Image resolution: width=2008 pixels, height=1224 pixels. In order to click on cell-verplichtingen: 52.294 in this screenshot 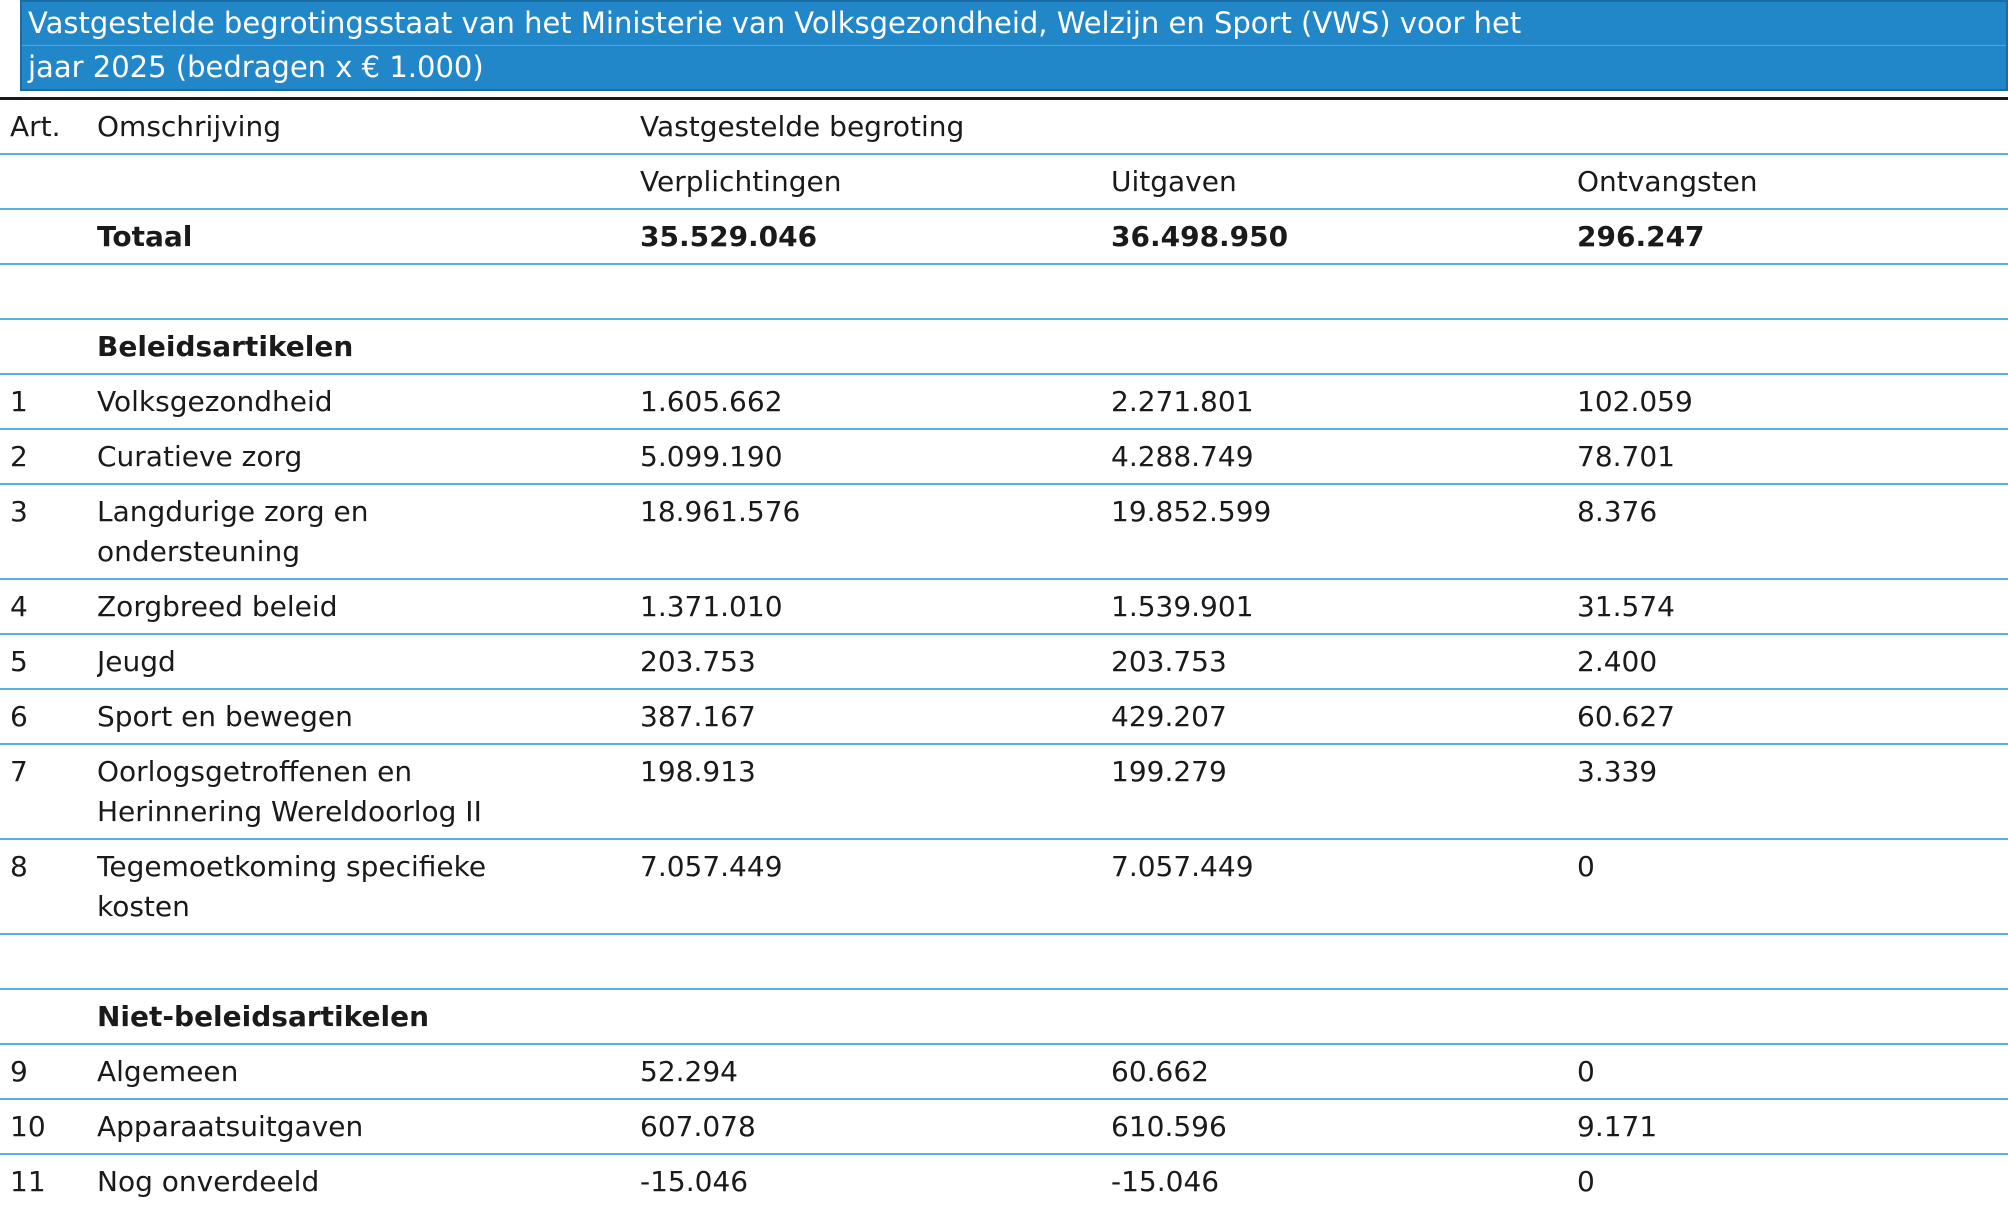, I will do `click(875, 1072)`.